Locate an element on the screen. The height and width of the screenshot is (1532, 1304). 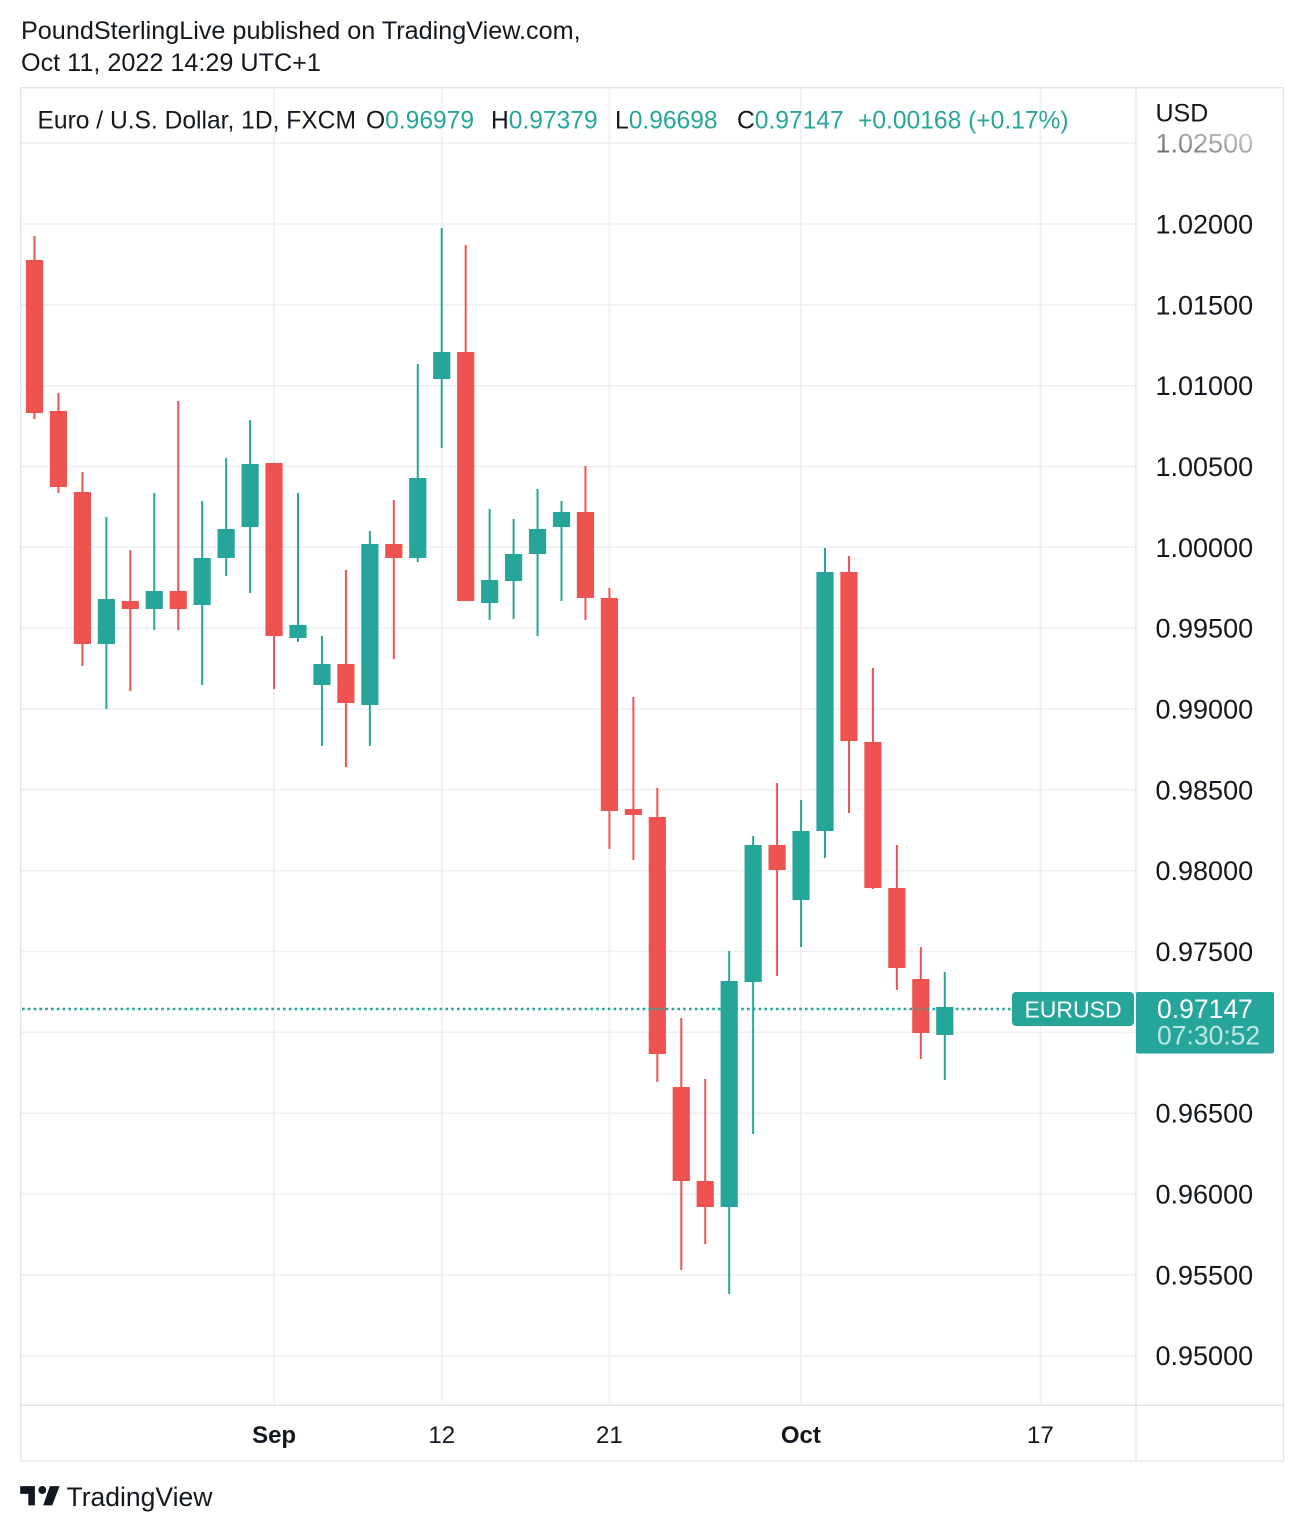
svg-text: EURUSD is located at coordinates (1072, 1010).